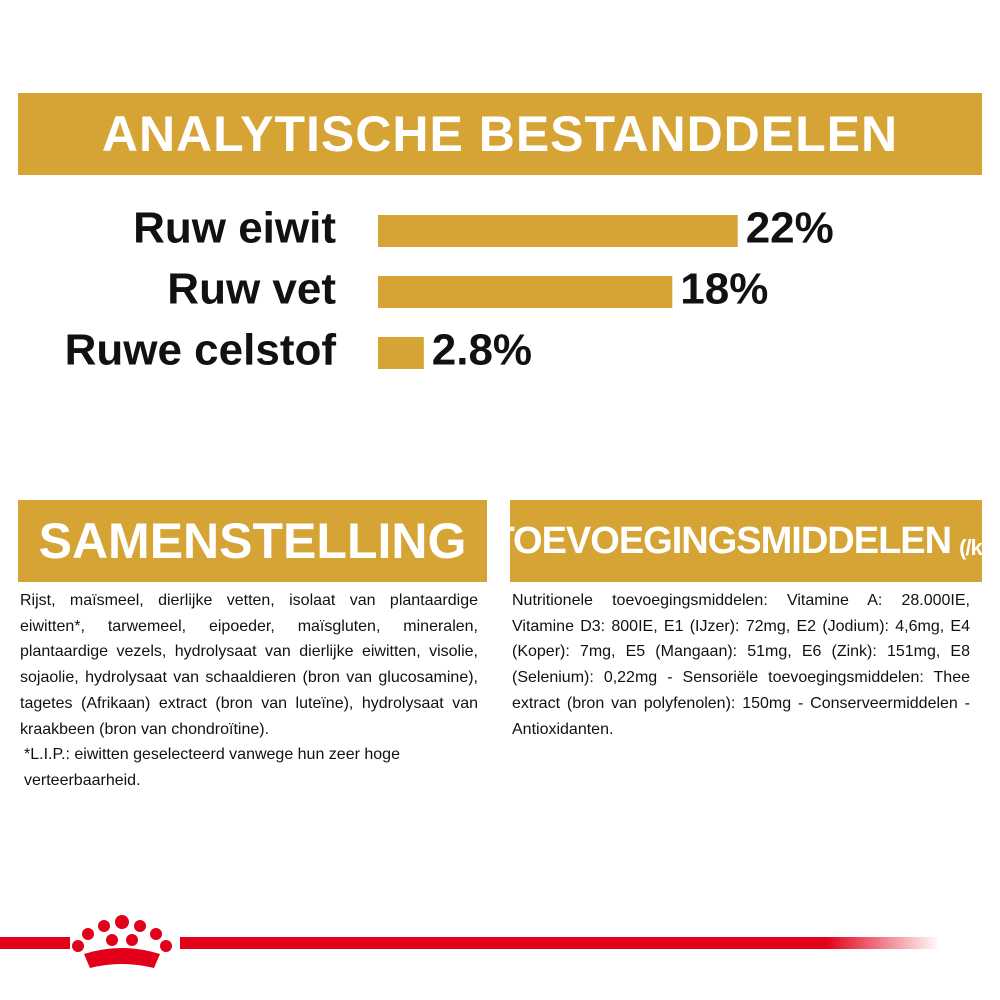 This screenshot has width=1000, height=1000. I want to click on composition-banner: SAMENSTELLING, so click(252, 541).